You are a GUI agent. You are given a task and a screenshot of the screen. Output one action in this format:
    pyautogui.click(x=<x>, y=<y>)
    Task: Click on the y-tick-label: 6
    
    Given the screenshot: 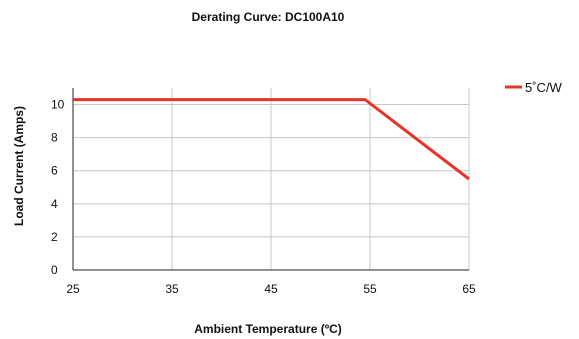 What is the action you would take?
    pyautogui.click(x=54, y=171)
    